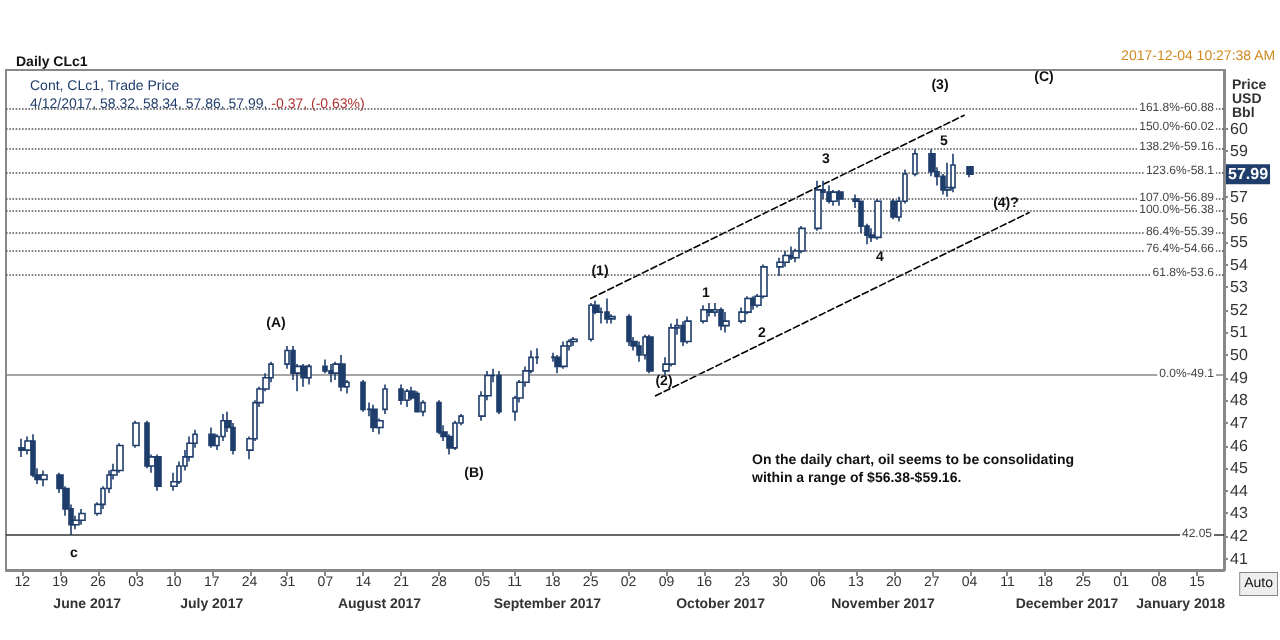  I want to click on y-tick-label: 46, so click(1239, 445).